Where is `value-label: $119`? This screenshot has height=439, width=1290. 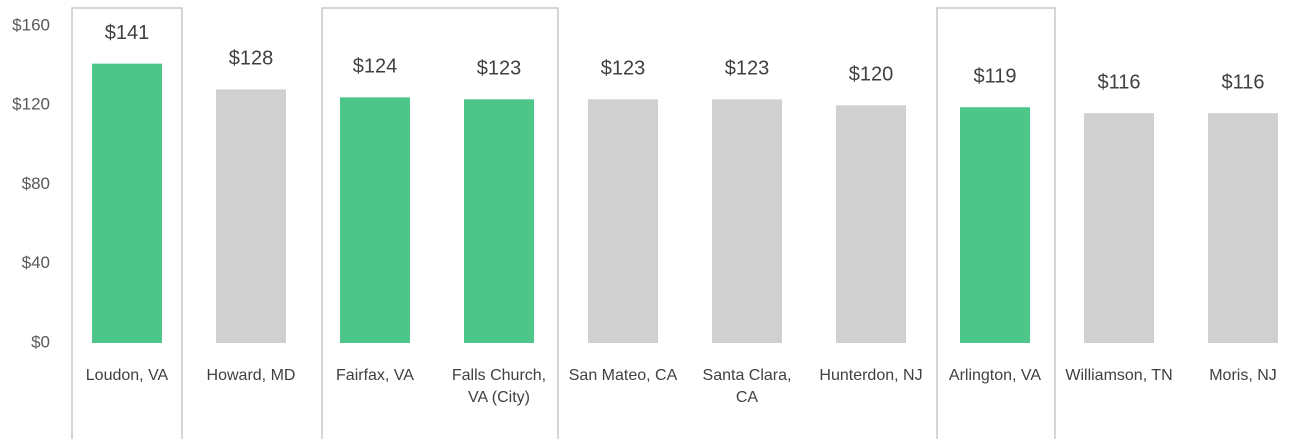 value-label: $119 is located at coordinates (994, 77).